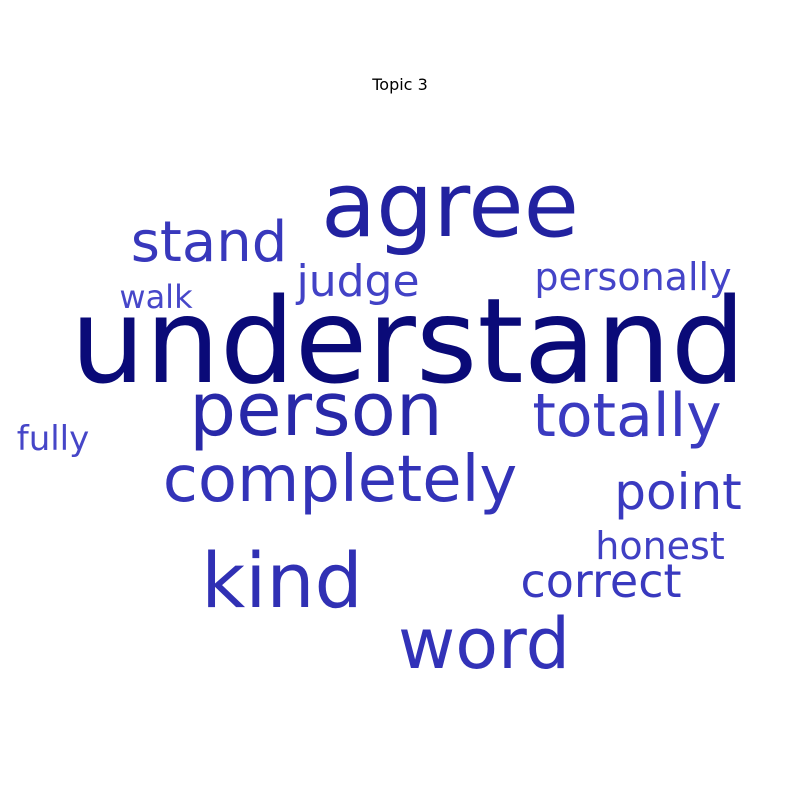 The image size is (800, 800). Describe the element at coordinates (316, 410) in the screenshot. I see `word-person: person` at that location.